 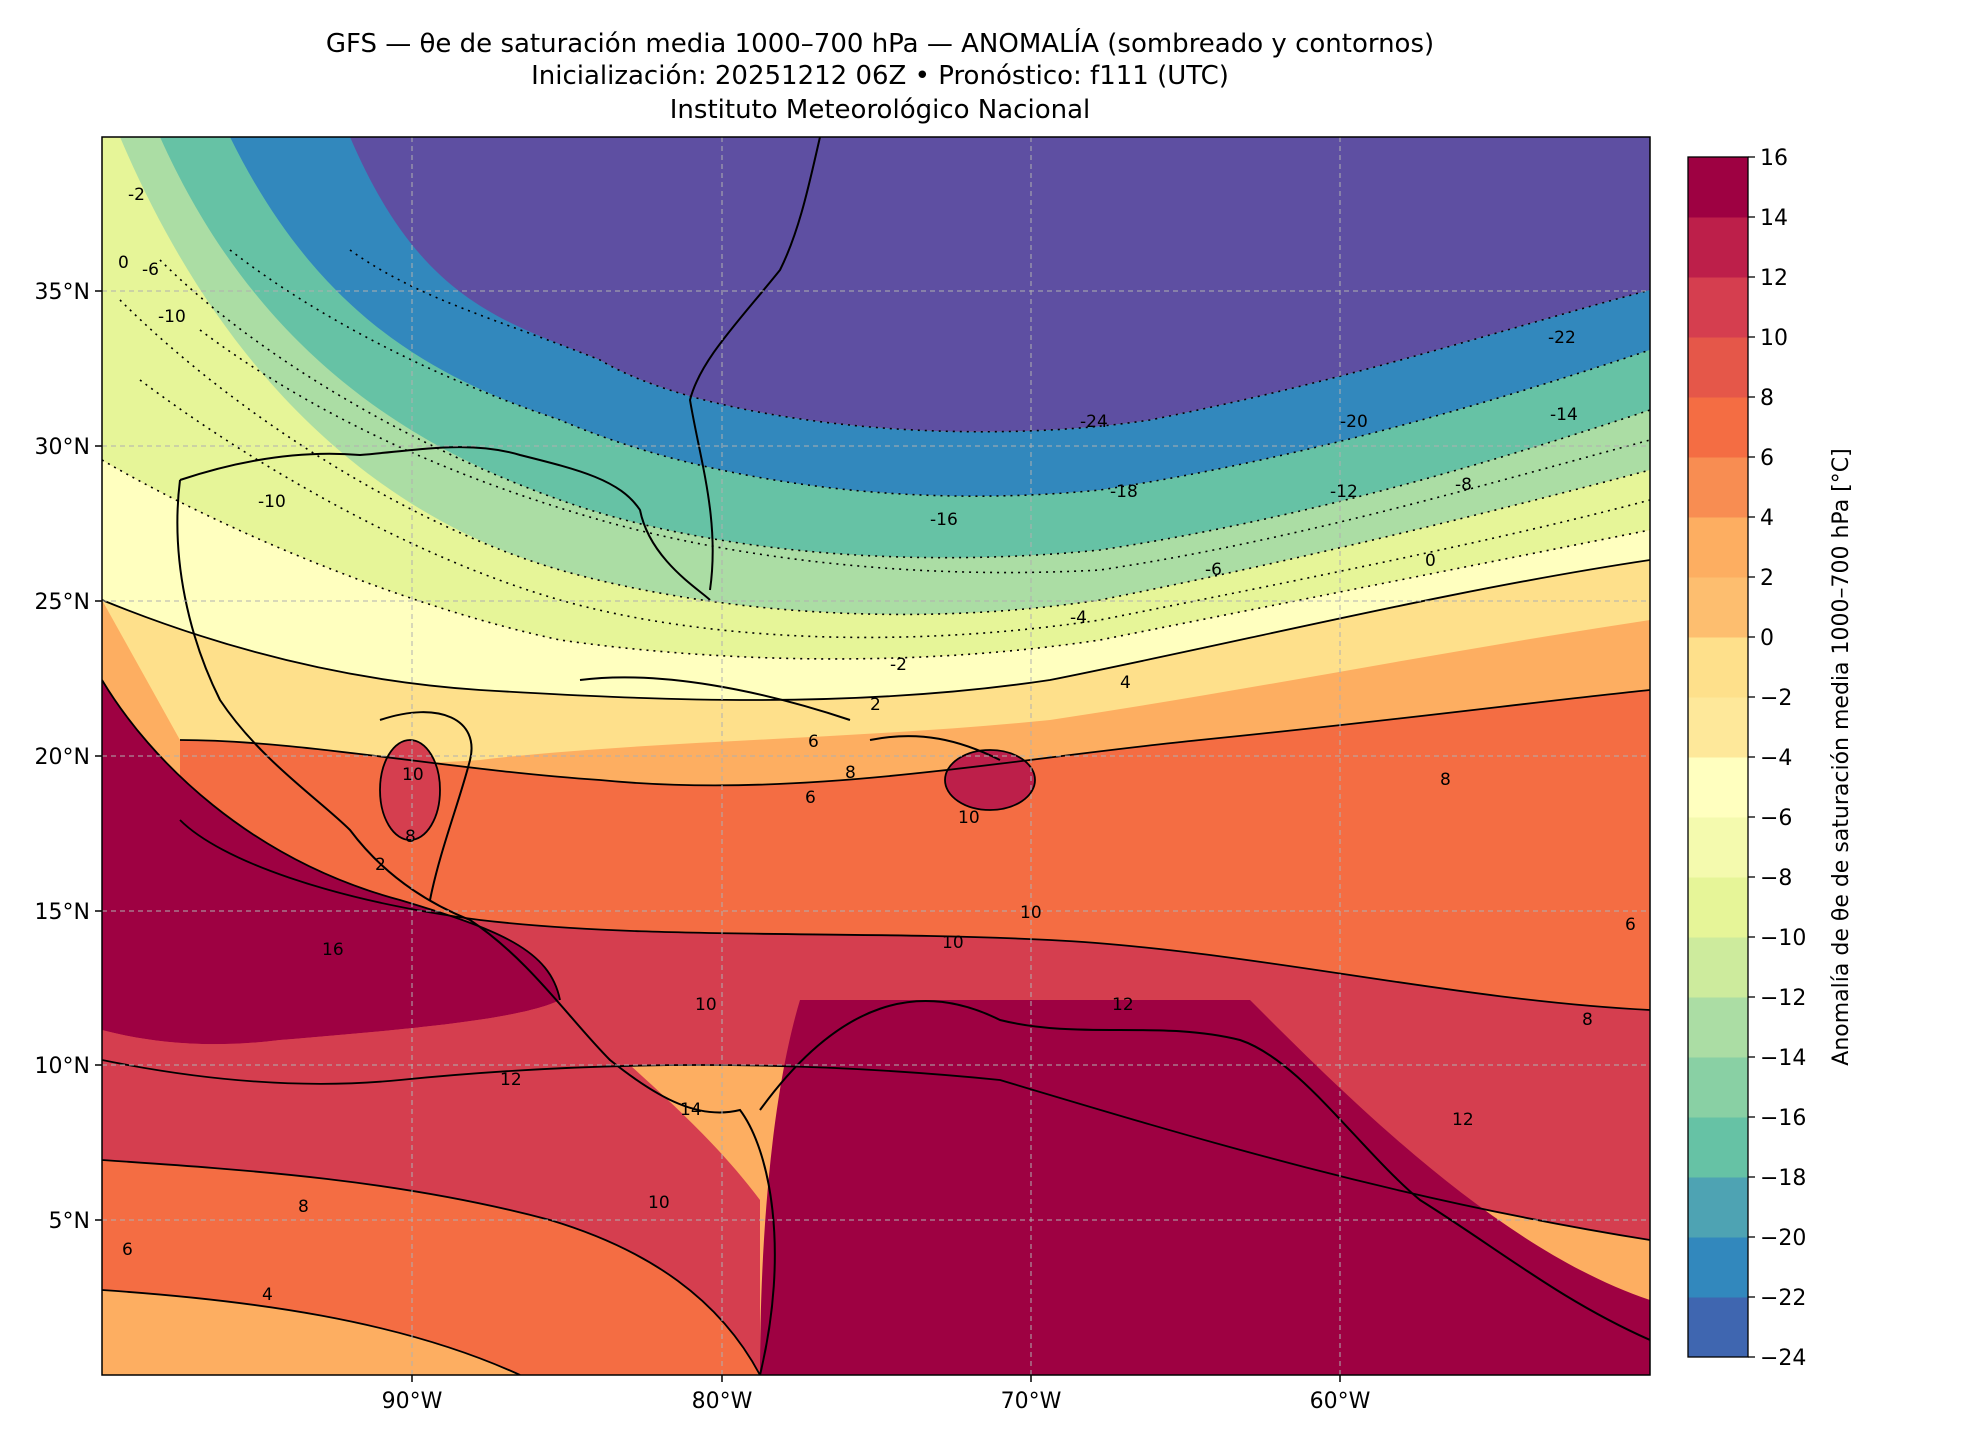 I want to click on colorbar-tick-label: −2, so click(x=1776, y=698).